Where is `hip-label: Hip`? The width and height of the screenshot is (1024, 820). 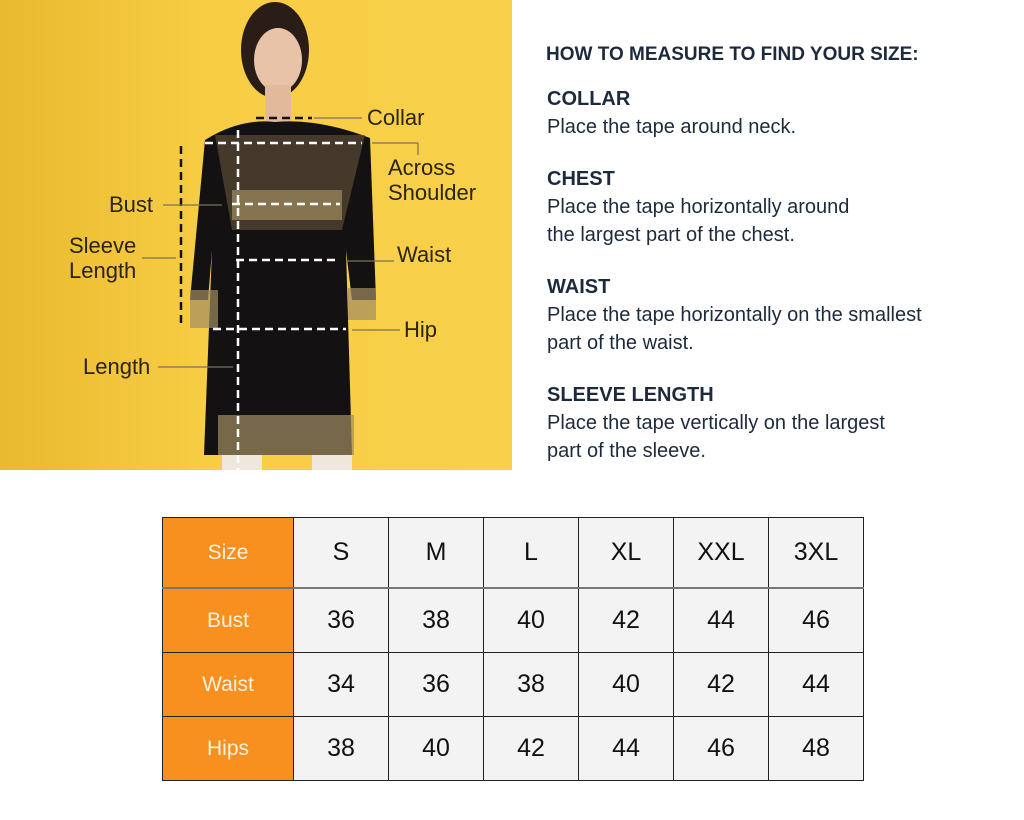 hip-label: Hip is located at coordinates (421, 329).